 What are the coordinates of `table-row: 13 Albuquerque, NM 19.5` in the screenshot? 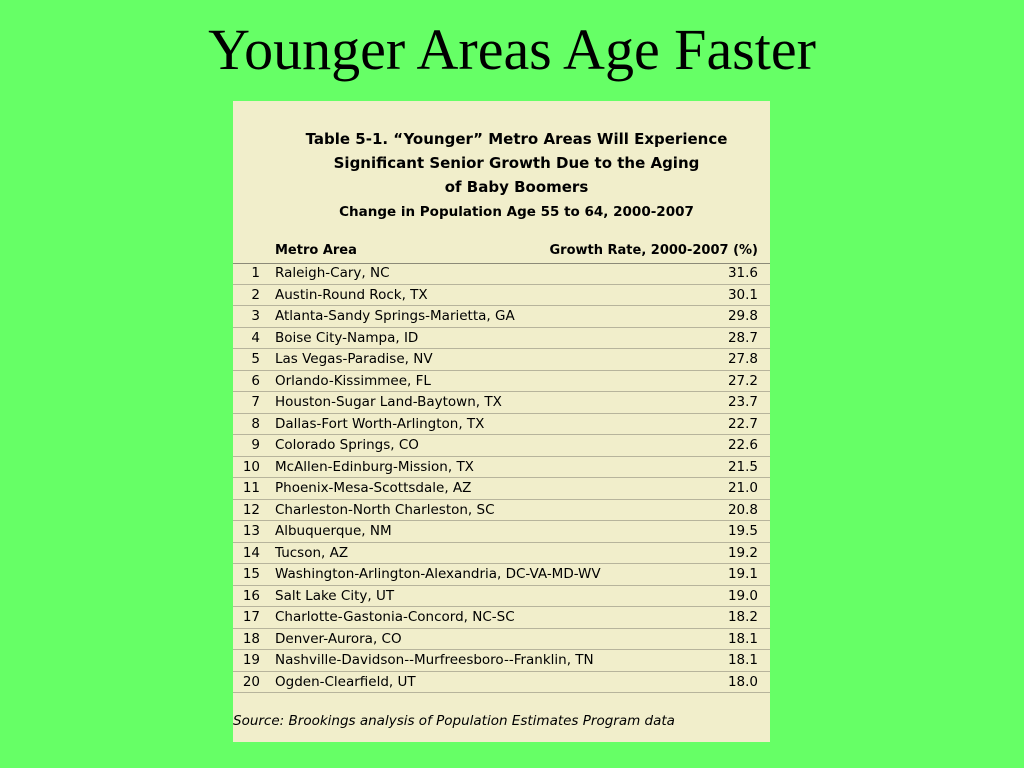 It's located at (501, 532).